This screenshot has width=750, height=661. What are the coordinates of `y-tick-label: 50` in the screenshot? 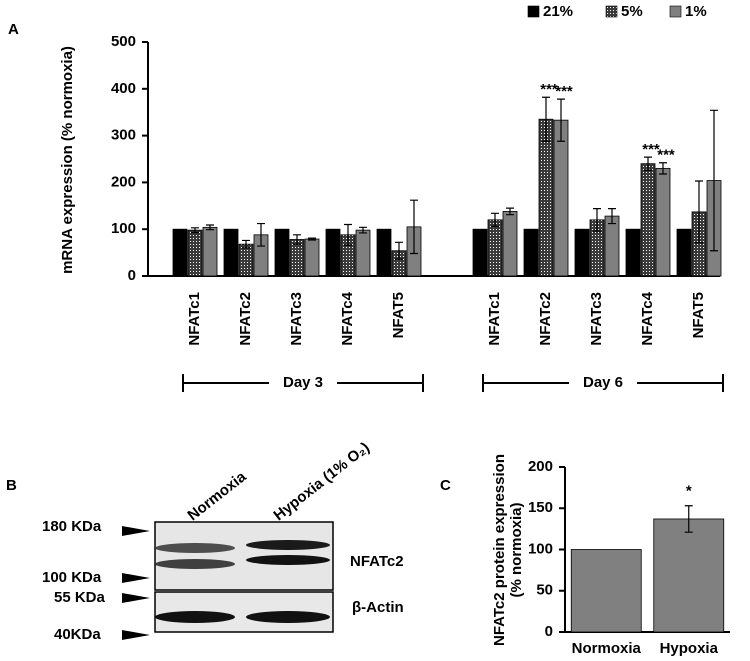 It's located at (544, 590).